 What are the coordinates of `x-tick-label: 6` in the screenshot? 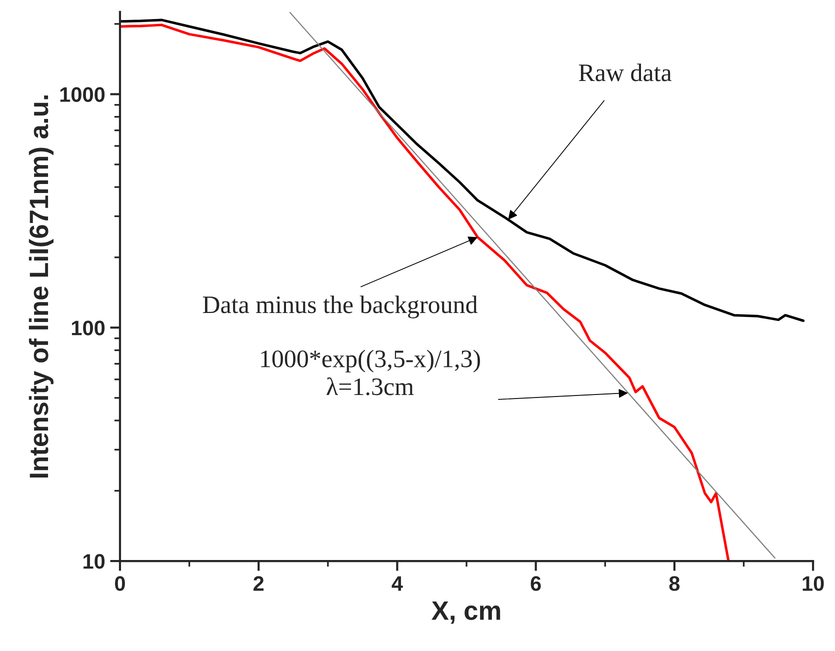 It's located at (535, 583).